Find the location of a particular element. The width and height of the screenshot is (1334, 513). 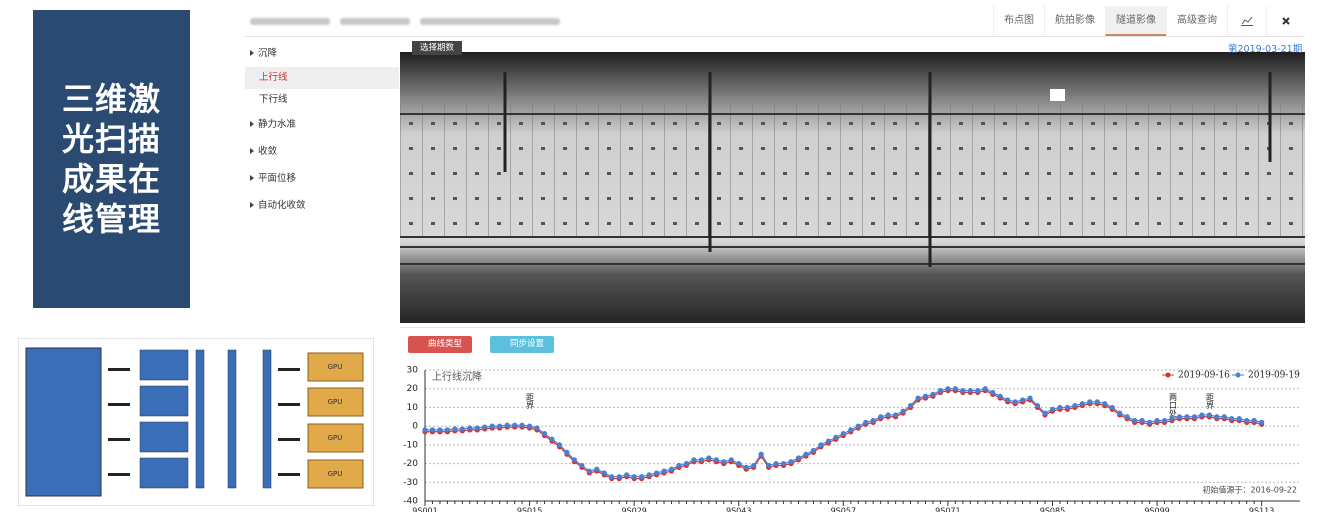

y-tick-label: 10 is located at coordinates (413, 408).